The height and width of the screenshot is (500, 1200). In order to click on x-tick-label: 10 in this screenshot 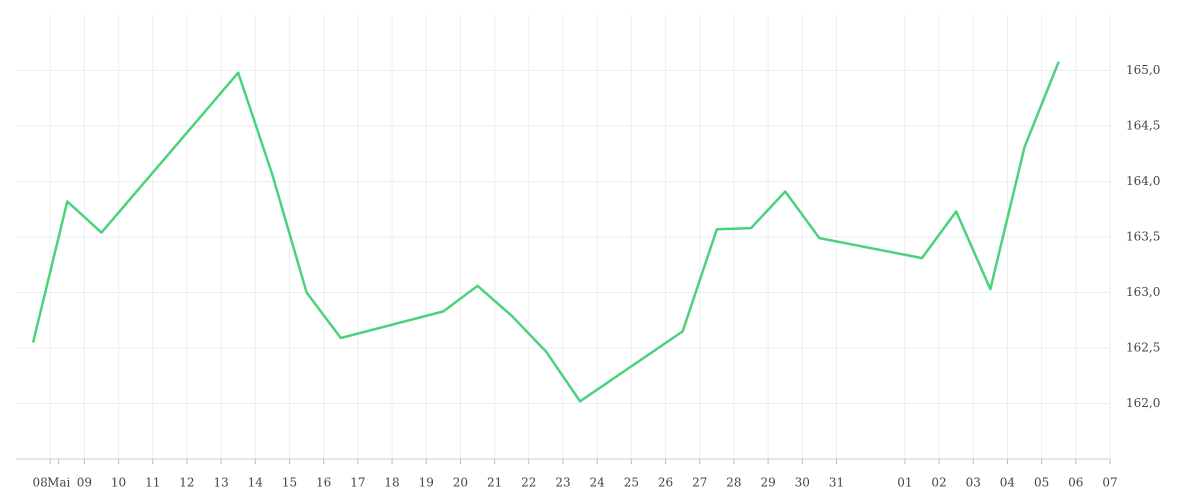, I will do `click(118, 483)`.